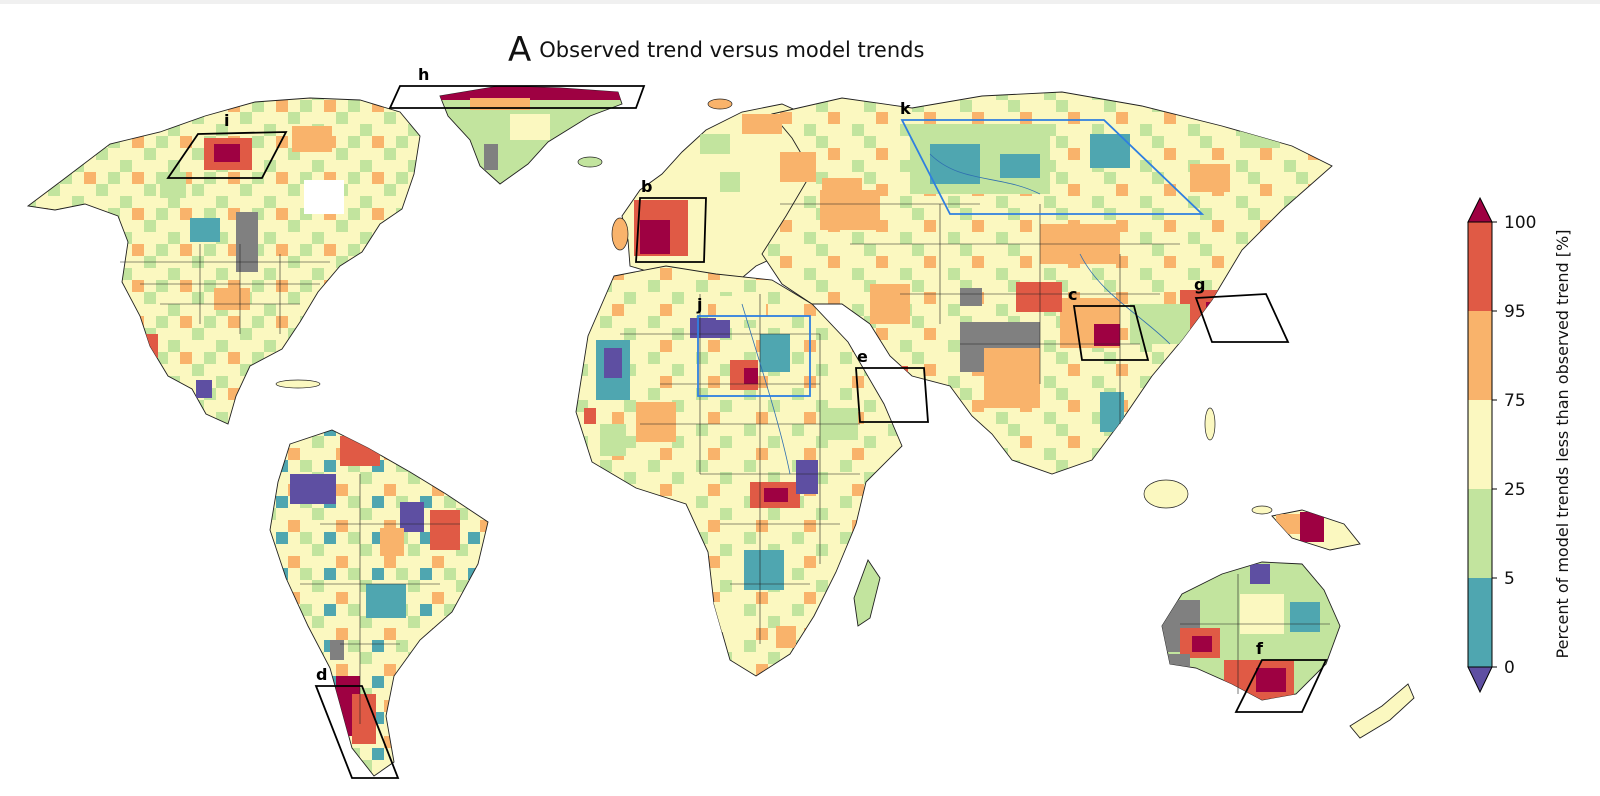 The image size is (1600, 796). Describe the element at coordinates (1515, 490) in the screenshot. I see `colorbar-tick-25: 25` at that location.